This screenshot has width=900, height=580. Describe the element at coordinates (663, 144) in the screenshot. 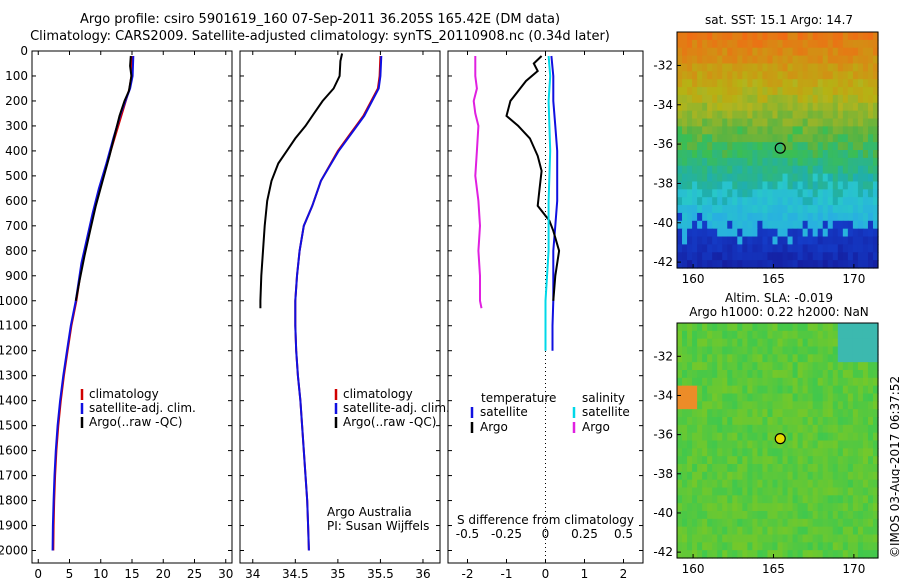

I see `map-y-tick-label: -36` at that location.